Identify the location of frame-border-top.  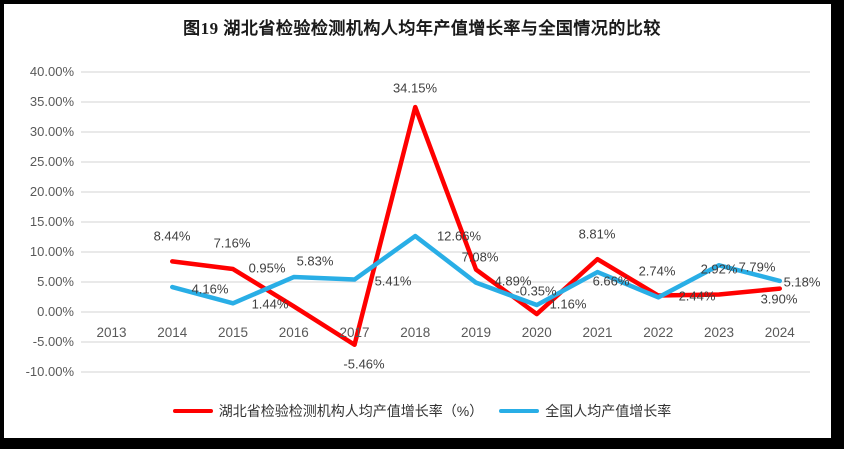
(422, 2).